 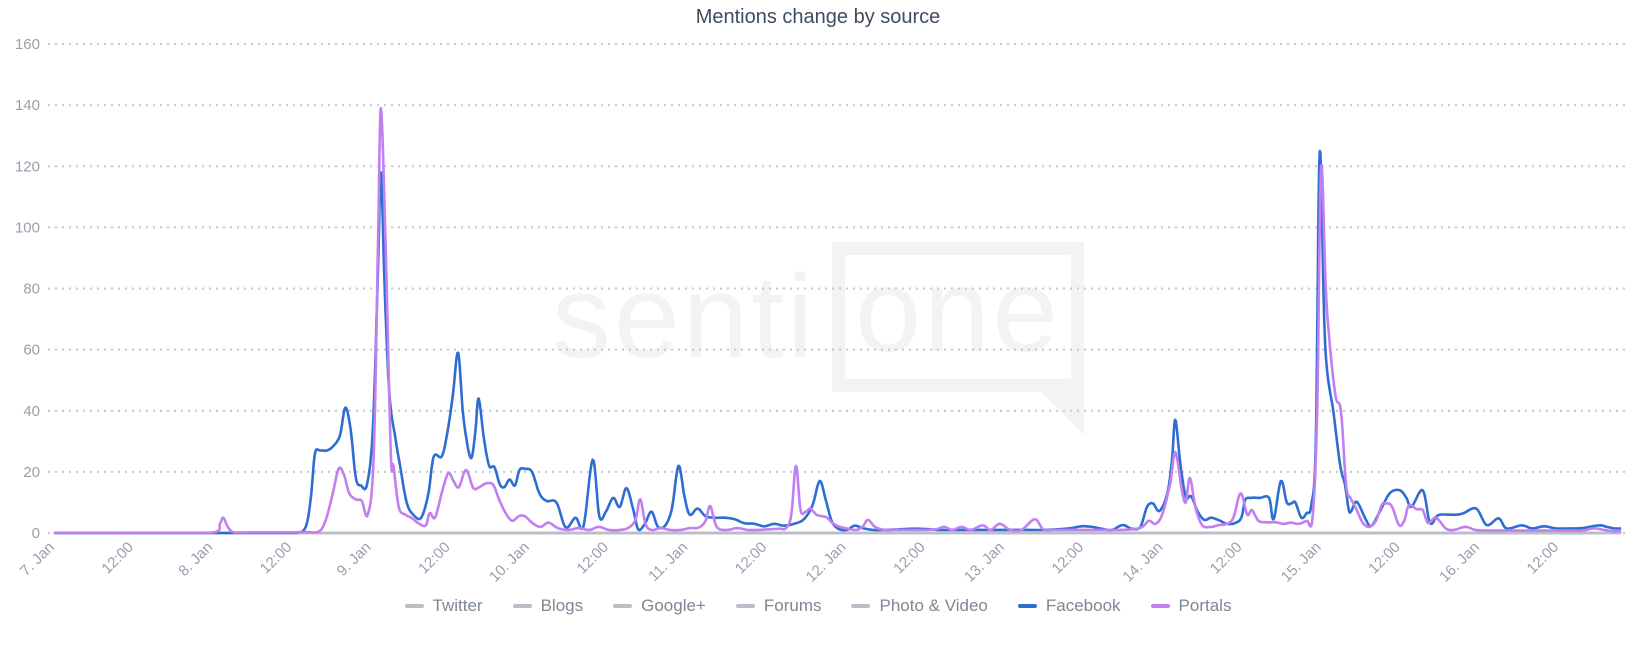 I want to click on legend-item-google-: Google+, so click(x=659, y=606).